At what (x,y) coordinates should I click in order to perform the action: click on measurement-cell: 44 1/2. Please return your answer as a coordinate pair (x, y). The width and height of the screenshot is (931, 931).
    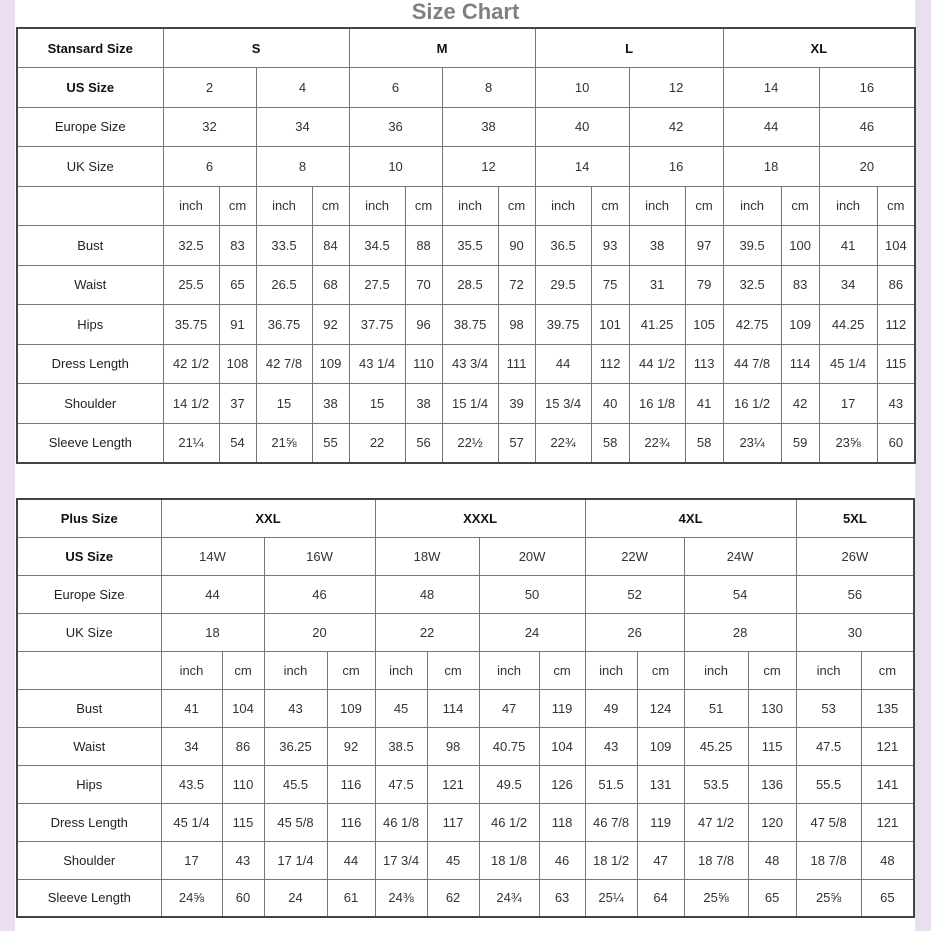
    Looking at the image, I should click on (657, 363).